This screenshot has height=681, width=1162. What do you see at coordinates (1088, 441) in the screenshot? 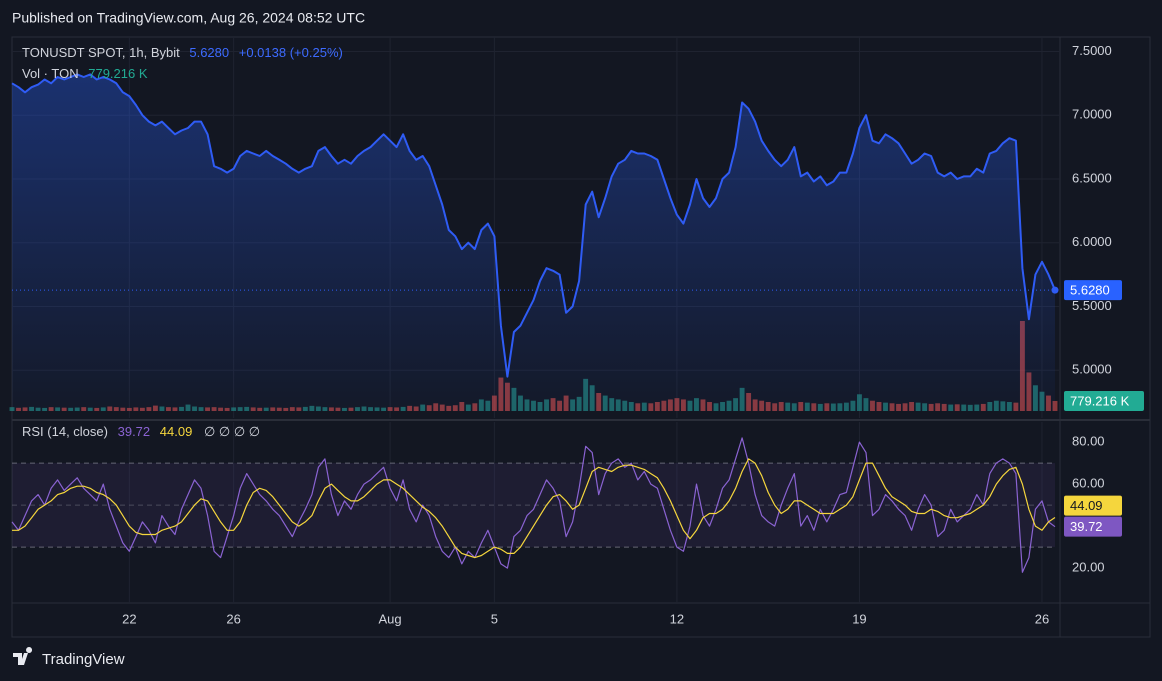
I see `rsi-tick-label: 80.00` at bounding box center [1088, 441].